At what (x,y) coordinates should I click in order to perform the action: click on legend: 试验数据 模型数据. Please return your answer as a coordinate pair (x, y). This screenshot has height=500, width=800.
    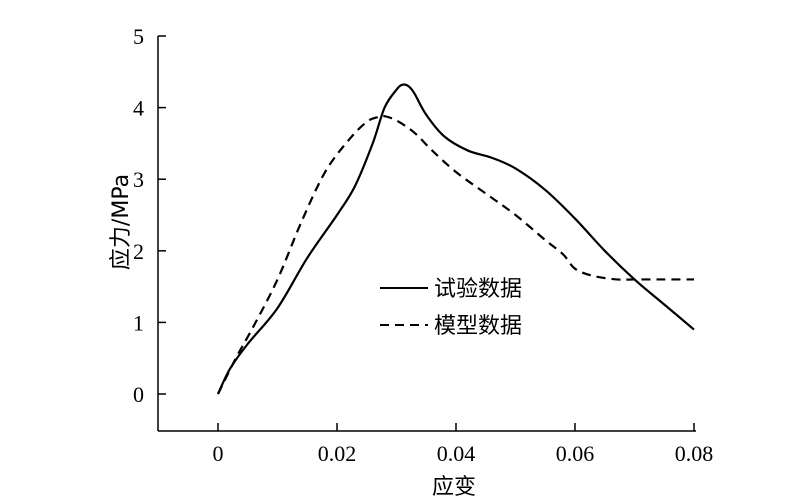
    Looking at the image, I should click on (451, 308).